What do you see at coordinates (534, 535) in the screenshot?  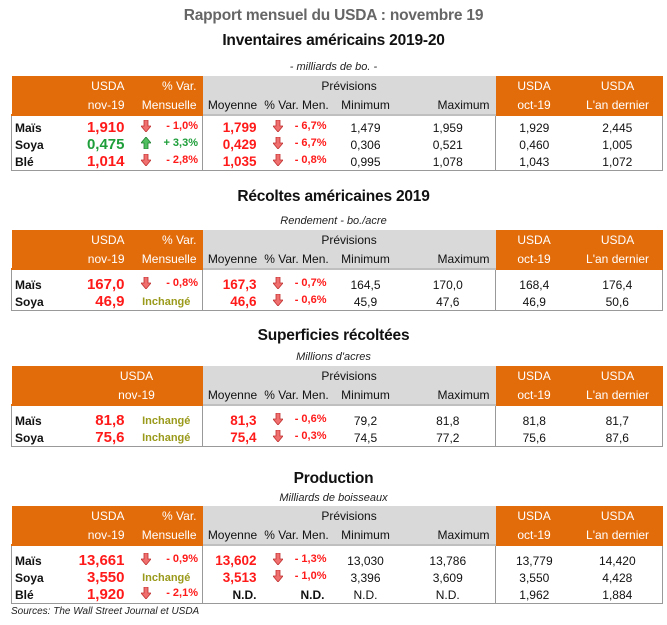 I see `header-oct19: oct-19` at bounding box center [534, 535].